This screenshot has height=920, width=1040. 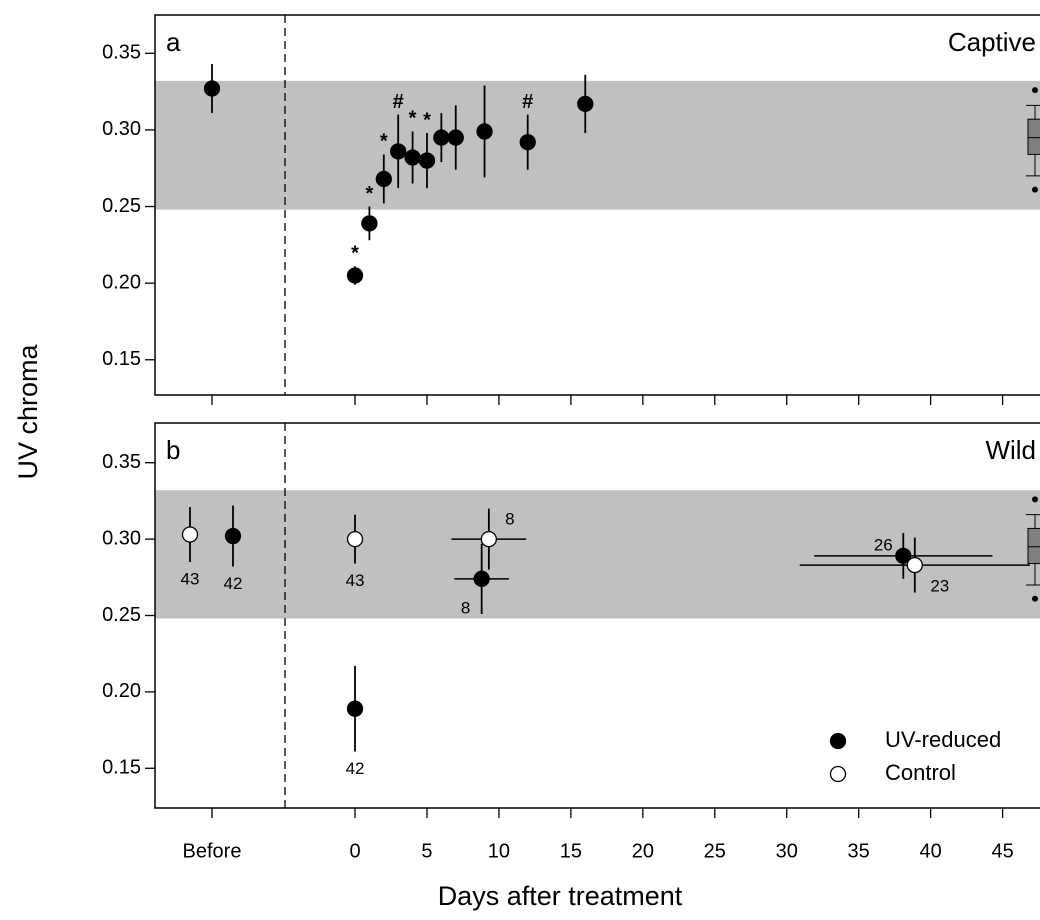 I want to click on panel-title: Wild, so click(x=1010, y=450).